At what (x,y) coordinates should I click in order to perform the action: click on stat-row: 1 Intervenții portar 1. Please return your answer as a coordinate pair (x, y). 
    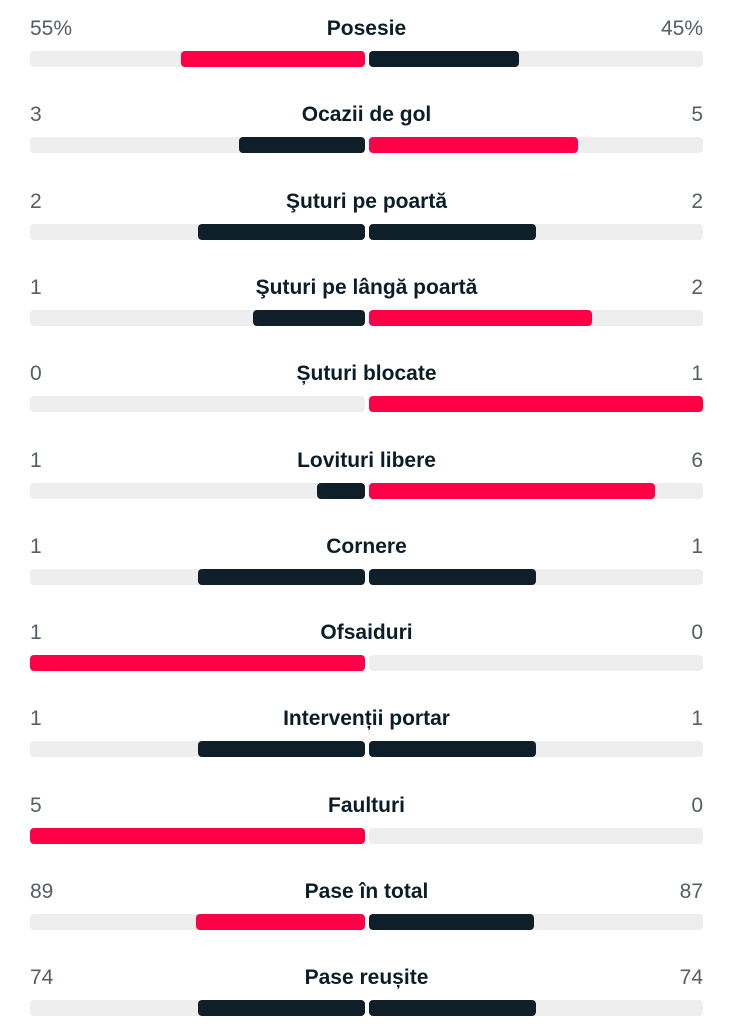
    Looking at the image, I should click on (366, 737).